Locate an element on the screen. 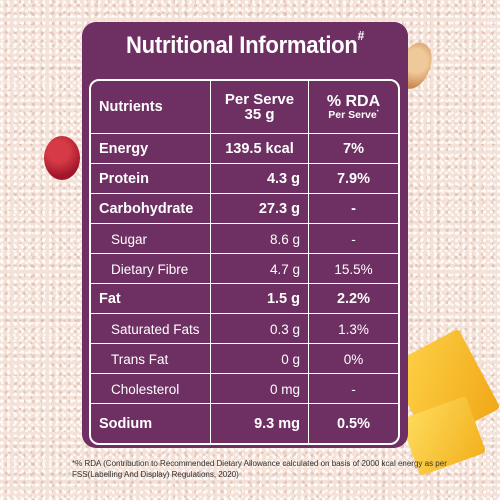  nutrient-name: Trans Fat is located at coordinates (140, 359).